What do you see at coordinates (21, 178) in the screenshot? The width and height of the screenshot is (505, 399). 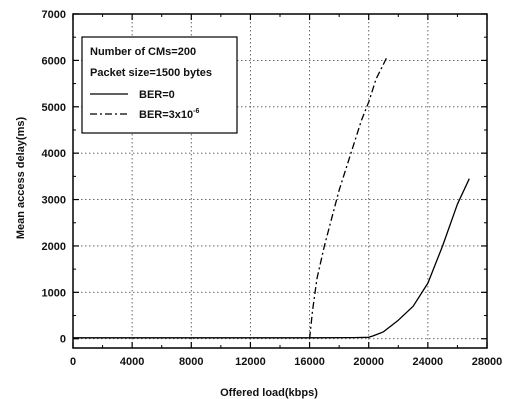 I see `y-axis-title: Mean access delay(ms)` at bounding box center [21, 178].